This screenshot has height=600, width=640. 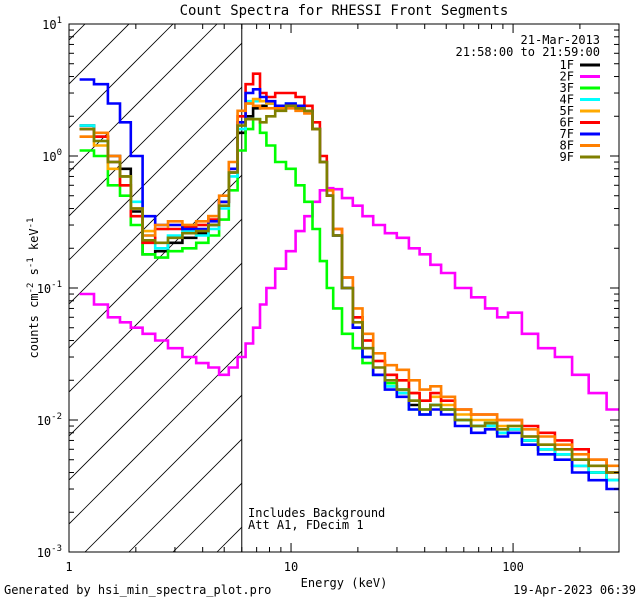 What do you see at coordinates (560, 40) in the screenshot?
I see `date-label: 21-Mar-2013` at bounding box center [560, 40].